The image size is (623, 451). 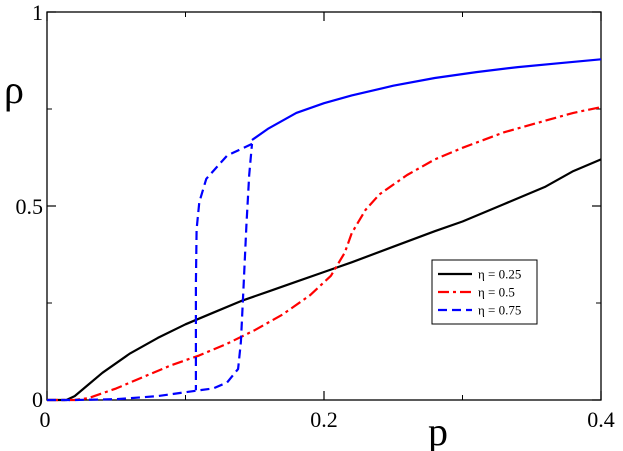 I want to click on x-tick-label: 0.2, so click(x=324, y=419).